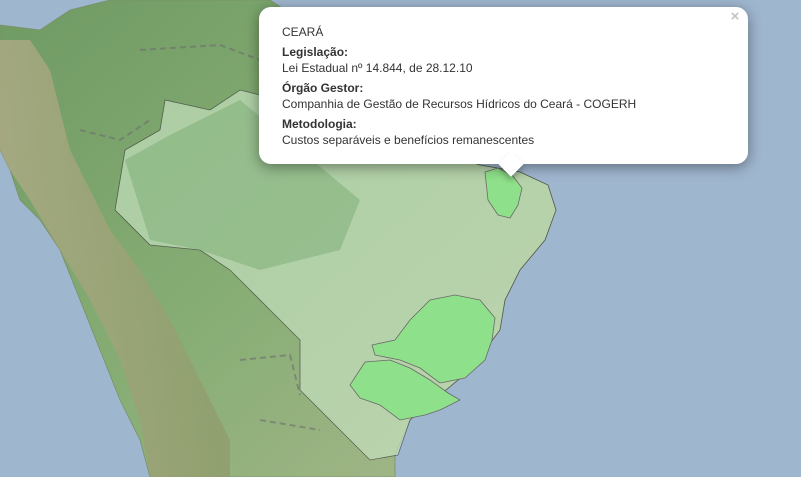 The image size is (801, 477). Describe the element at coordinates (735, 16) in the screenshot. I see `close-icon: ×` at that location.